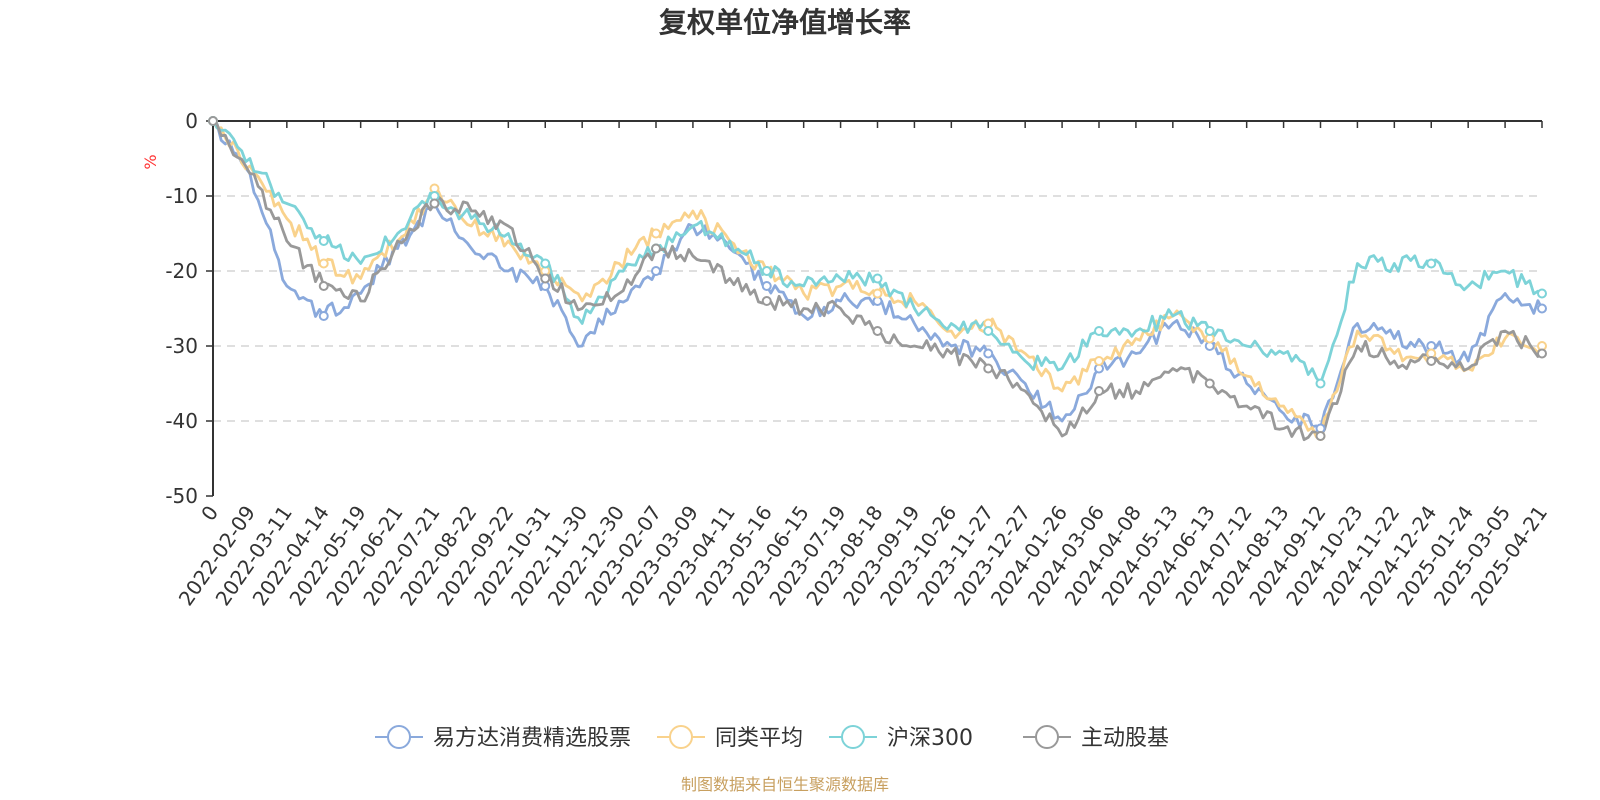  What do you see at coordinates (785, 784) in the screenshot?
I see `credit-text: 制图数据来自恒生聚源数据库` at bounding box center [785, 784].